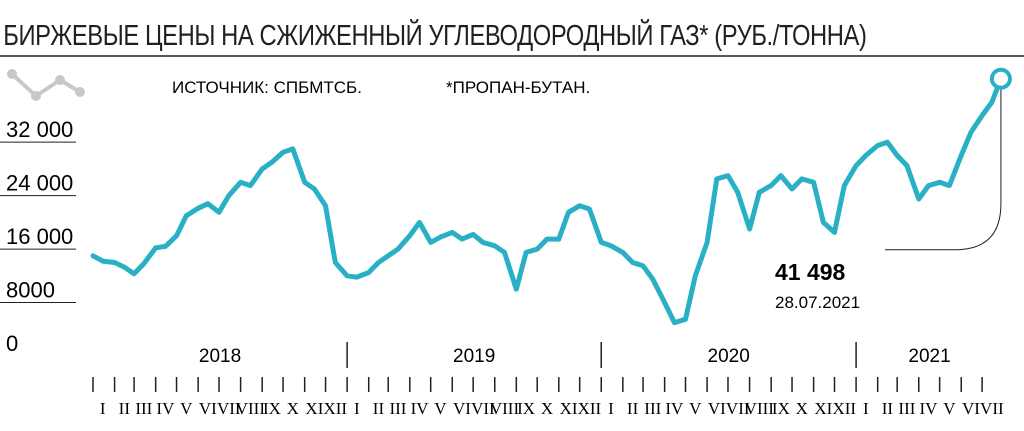 Image resolution: width=1024 pixels, height=431 pixels. Describe the element at coordinates (30, 290) in the screenshot. I see `y-tick-label: 8000` at that location.